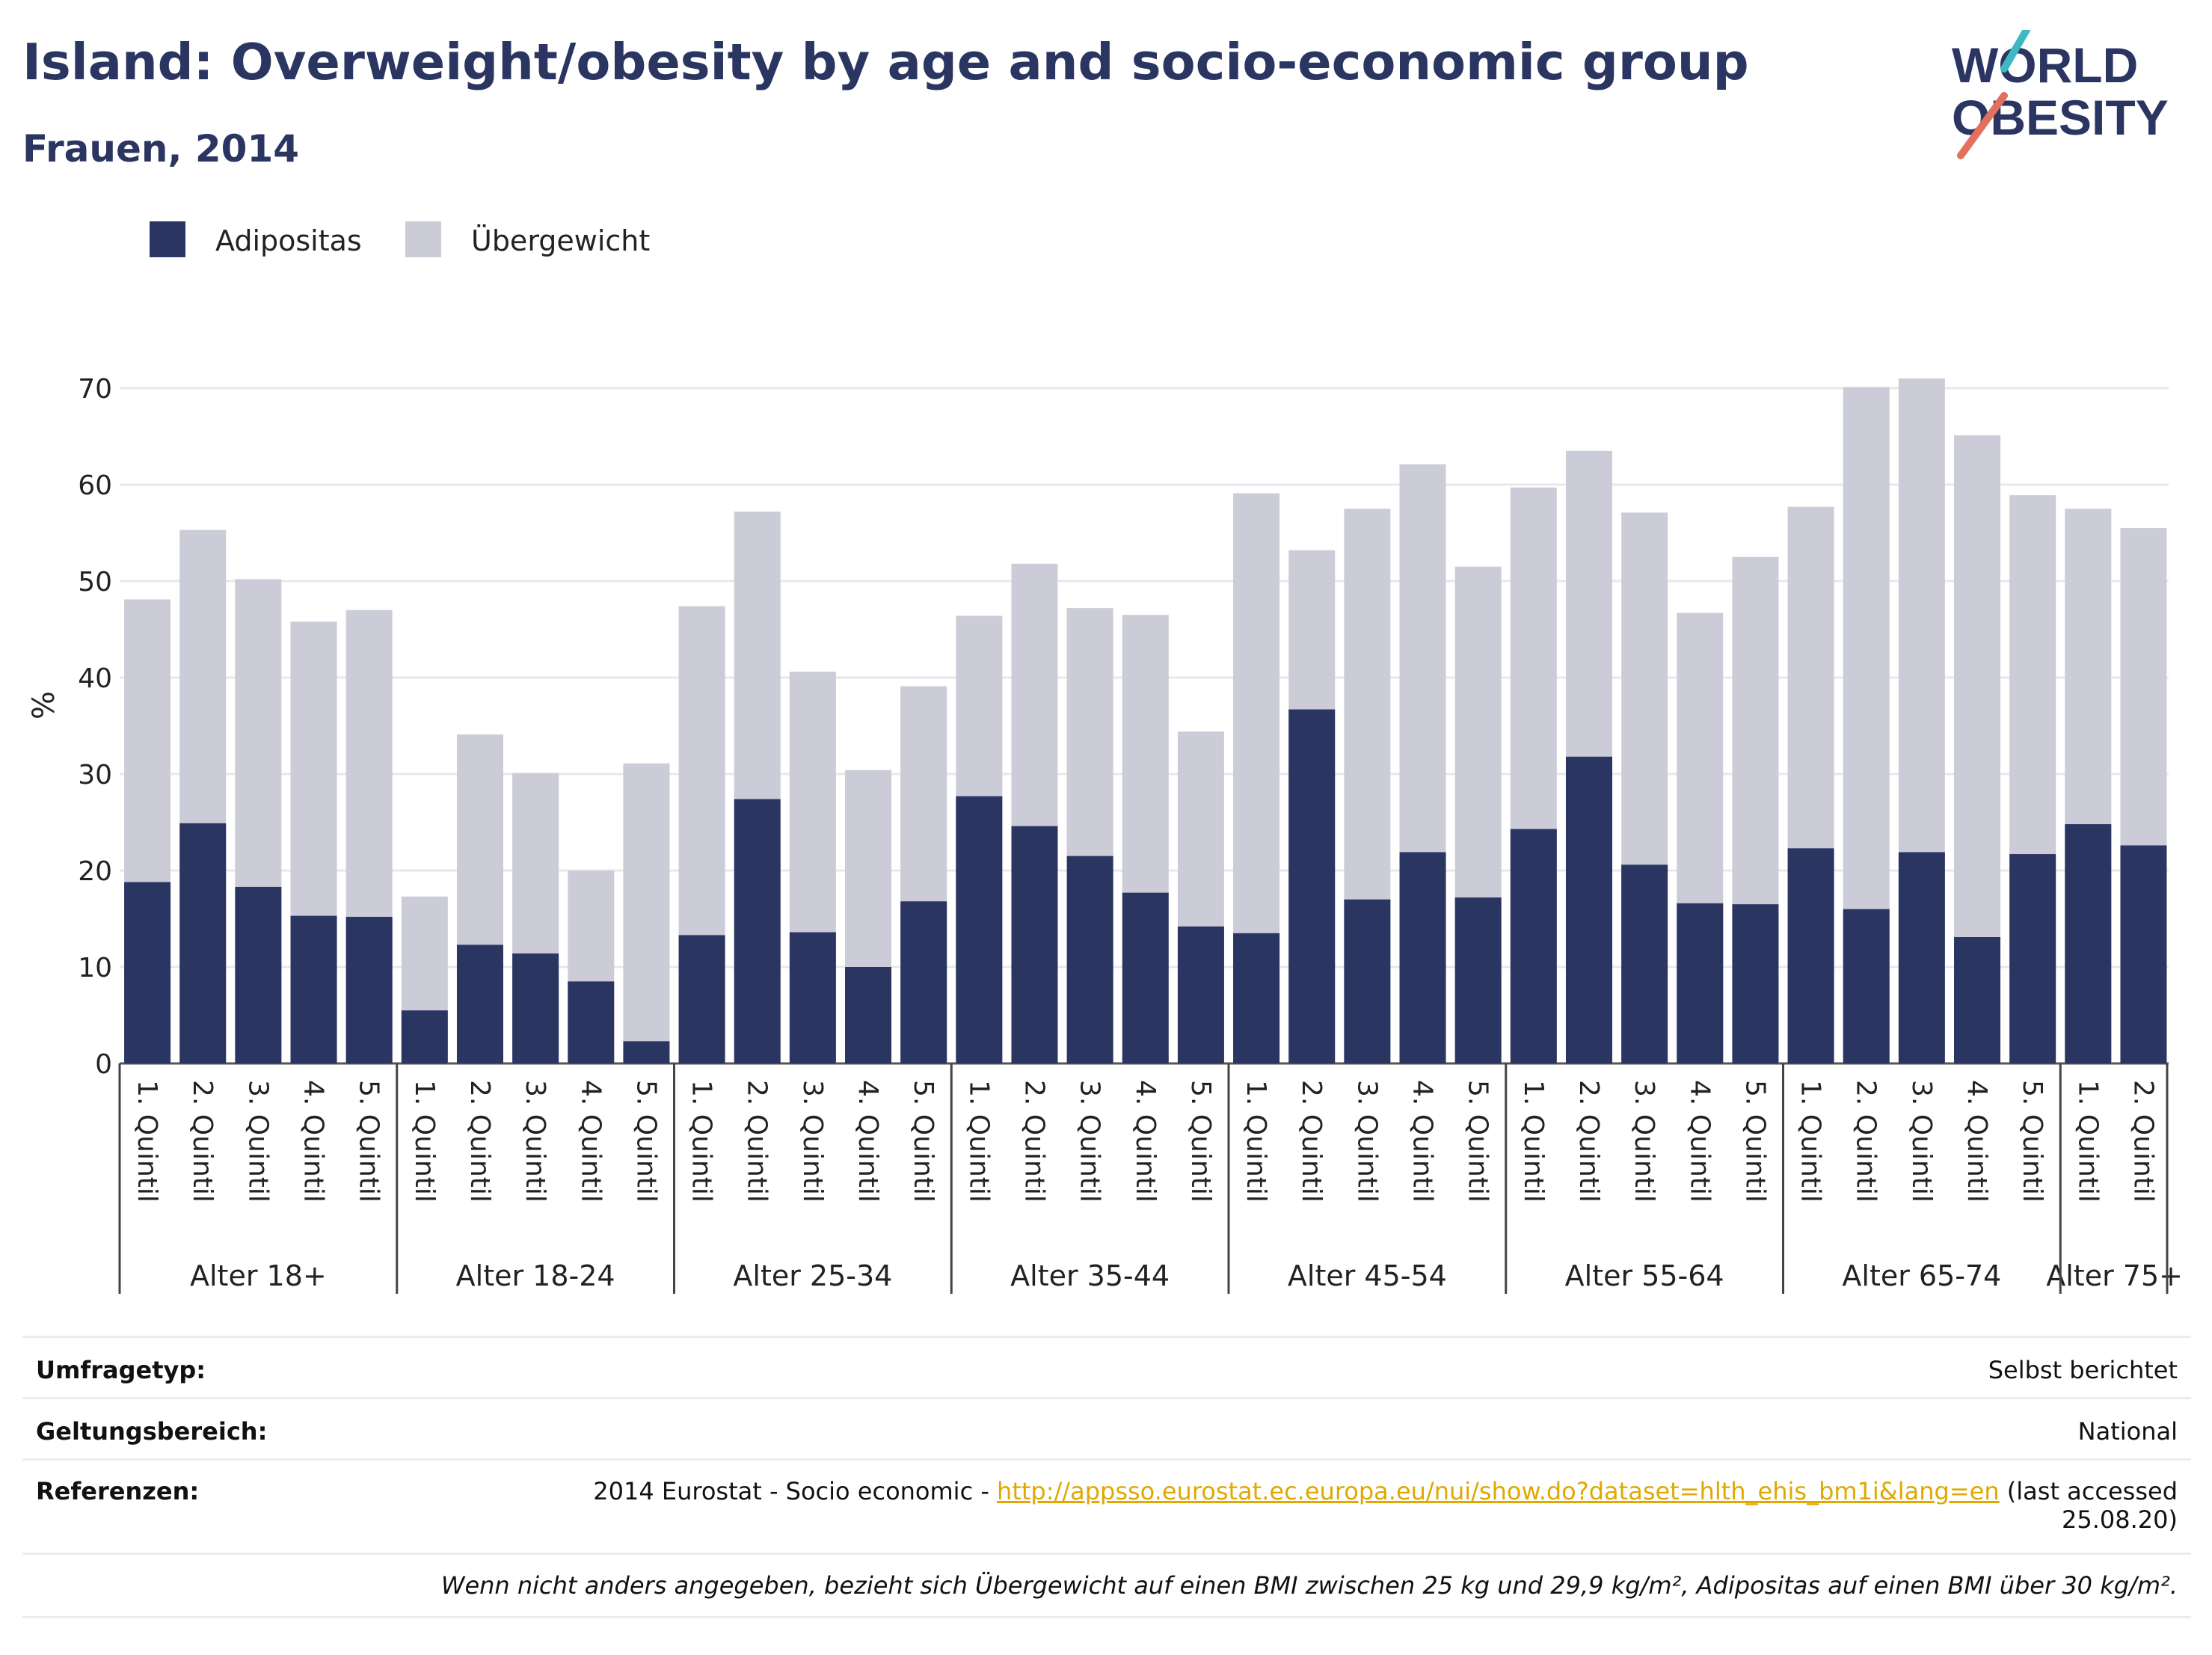 The image size is (2212, 1655). I want to click on logo-line1: WORLD, so click(2045, 65).